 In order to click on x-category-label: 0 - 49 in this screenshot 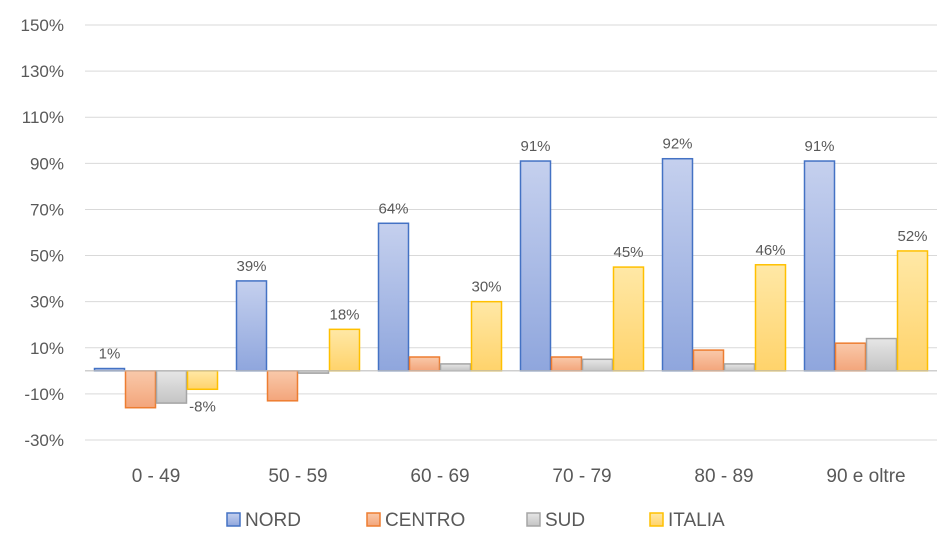, I will do `click(156, 476)`.